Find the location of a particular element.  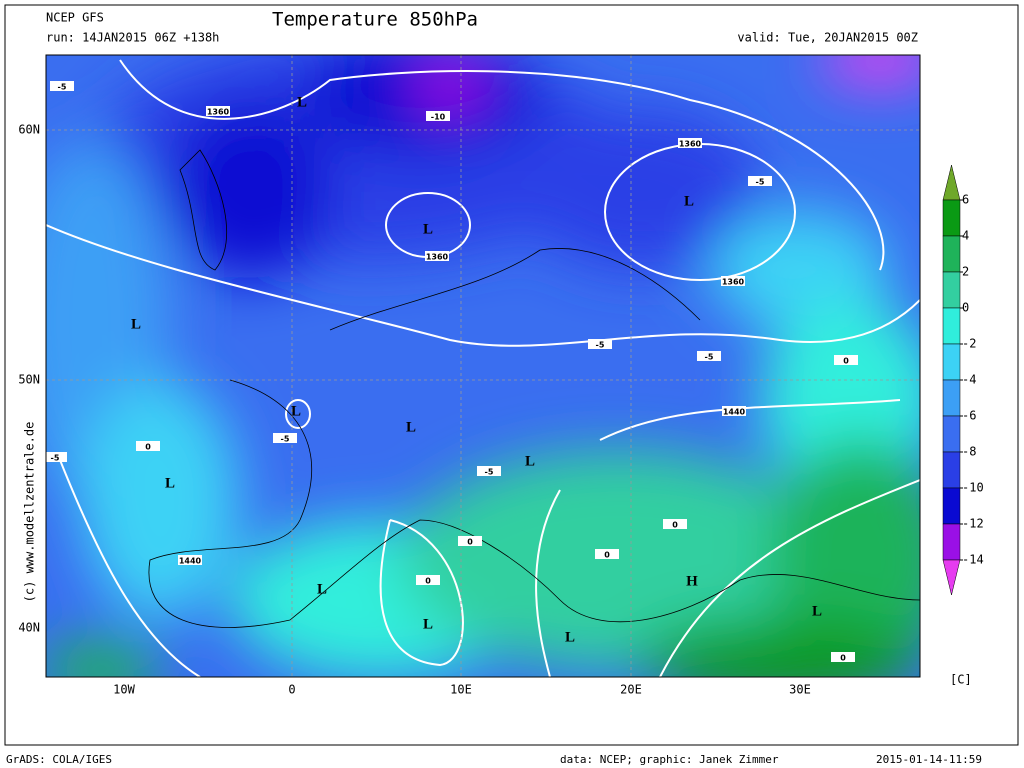

watermark: (c) www.modellzentrale.de is located at coordinates (30, 512).